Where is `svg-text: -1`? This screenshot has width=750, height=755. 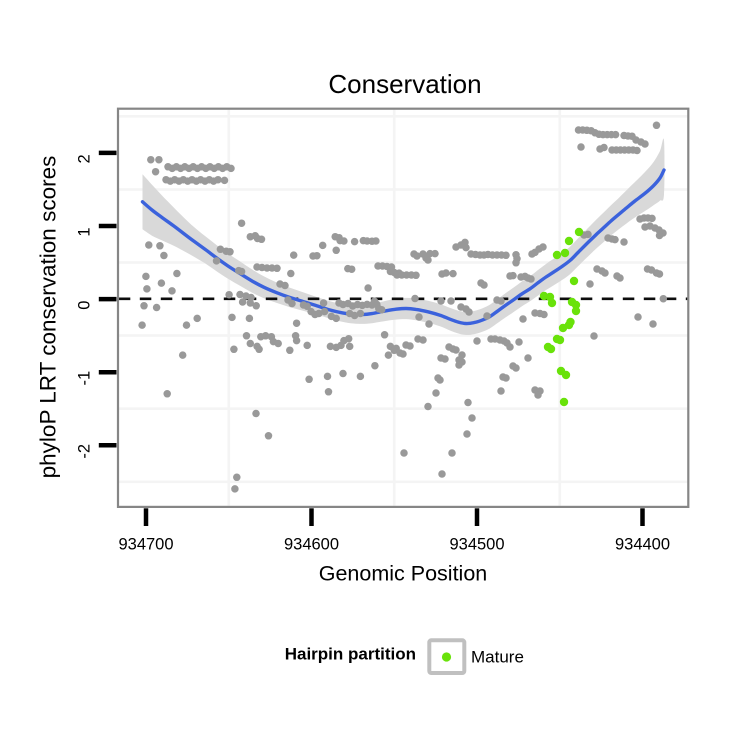 svg-text: -1 is located at coordinates (84, 378).